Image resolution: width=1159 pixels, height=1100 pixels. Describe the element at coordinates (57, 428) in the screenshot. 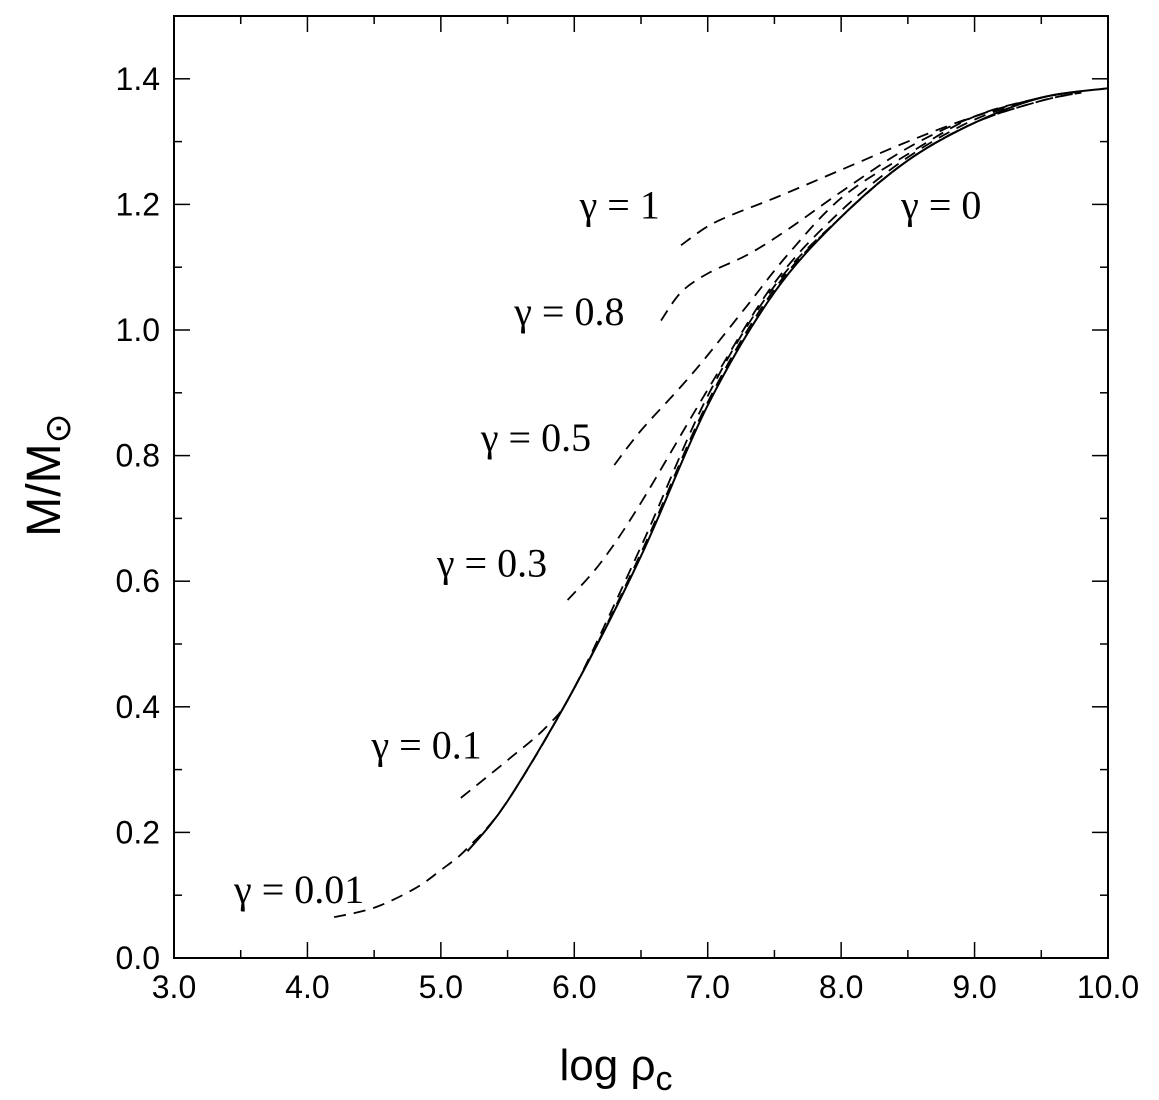

I see `y-axis-title-sub: ⊙` at that location.